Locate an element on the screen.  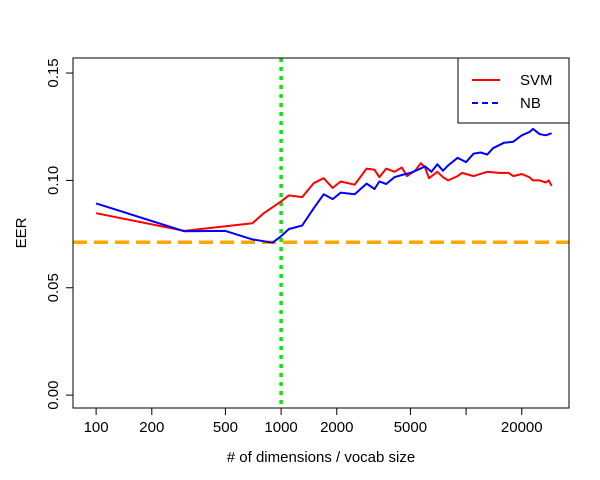
y-tick-label: 0.10 is located at coordinates (53, 180).